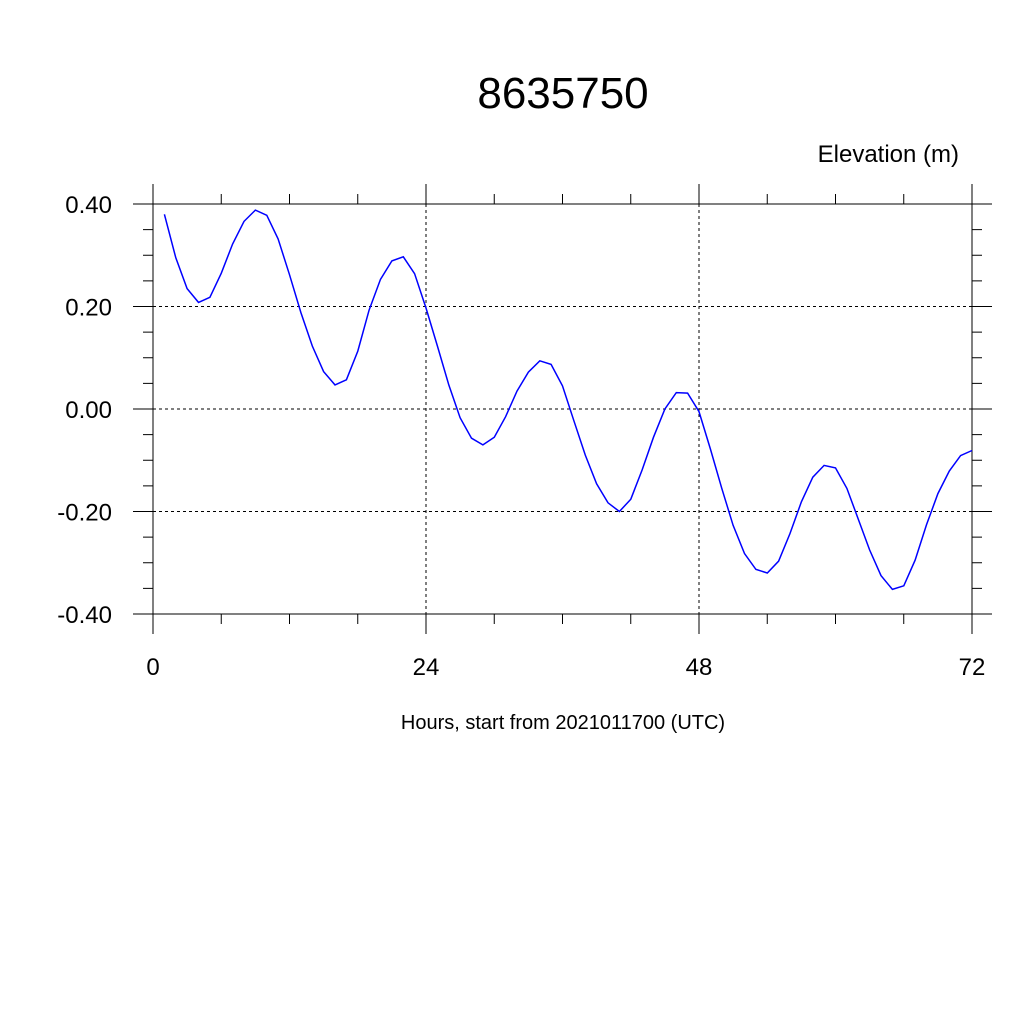  What do you see at coordinates (88, 410) in the screenshot?
I see `y-tick-label-2: 0.00` at bounding box center [88, 410].